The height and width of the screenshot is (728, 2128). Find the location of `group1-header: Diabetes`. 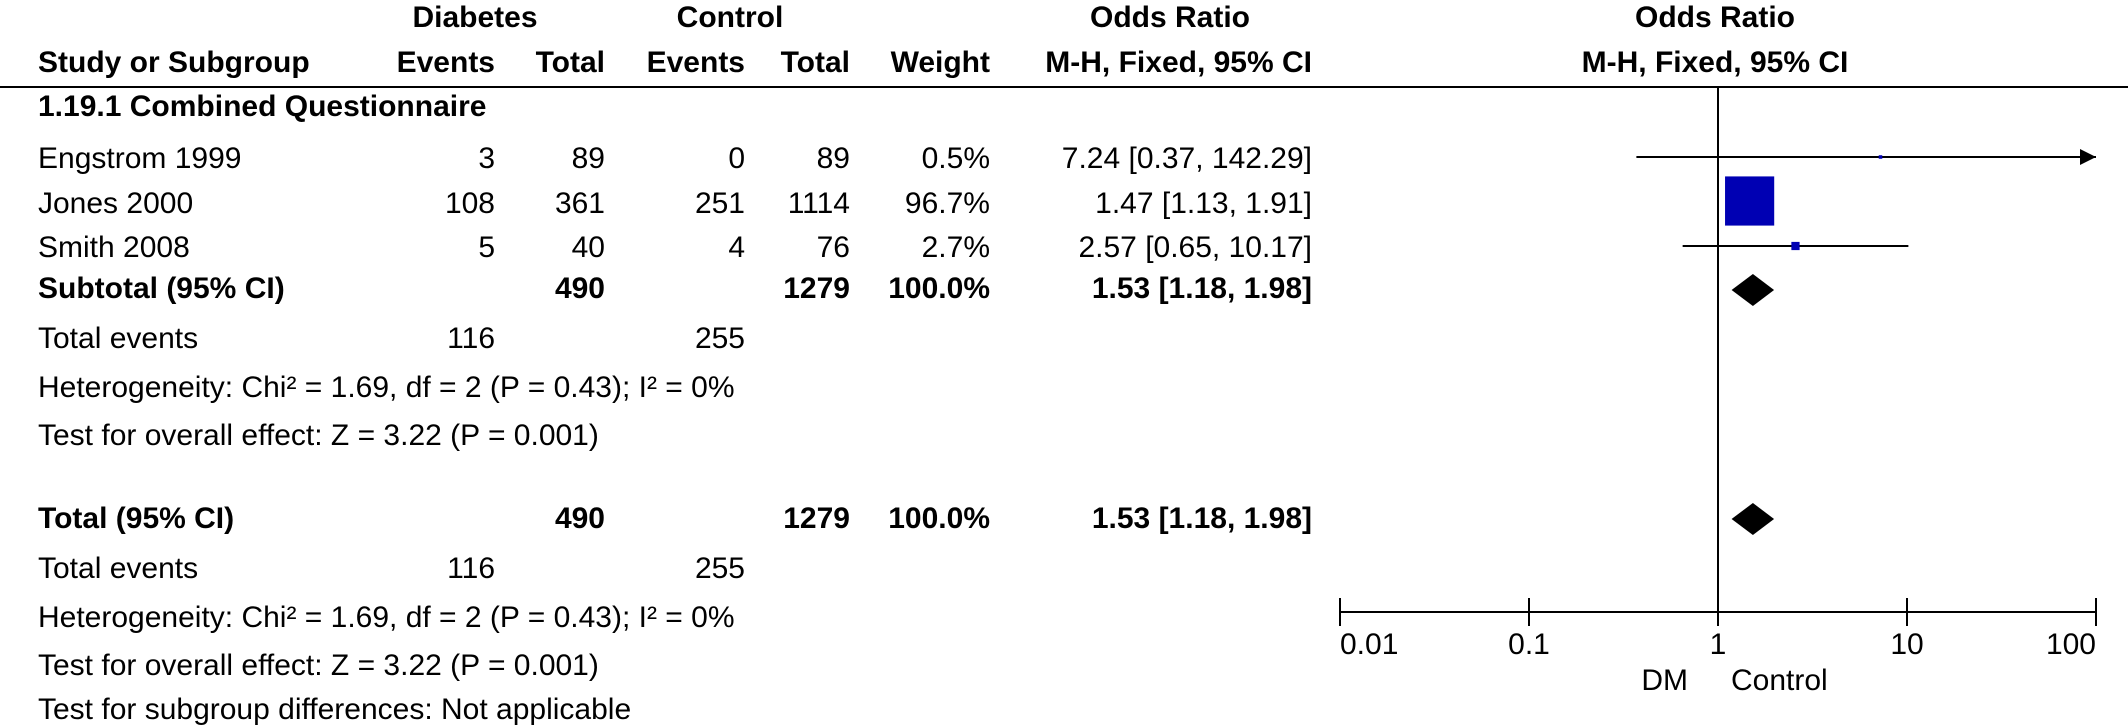

group1-header: Diabetes is located at coordinates (475, 17).